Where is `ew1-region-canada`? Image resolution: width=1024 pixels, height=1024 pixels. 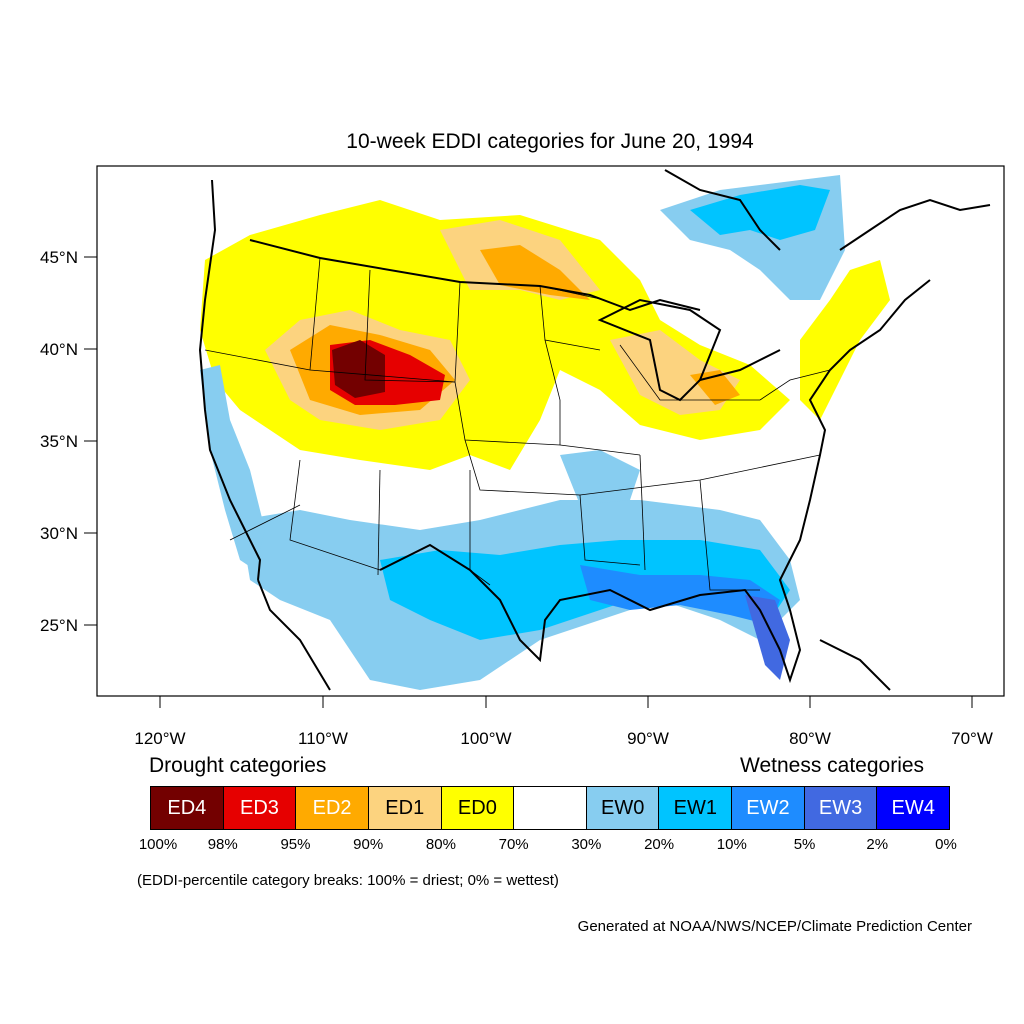
ew1-region-canada is located at coordinates (760, 212).